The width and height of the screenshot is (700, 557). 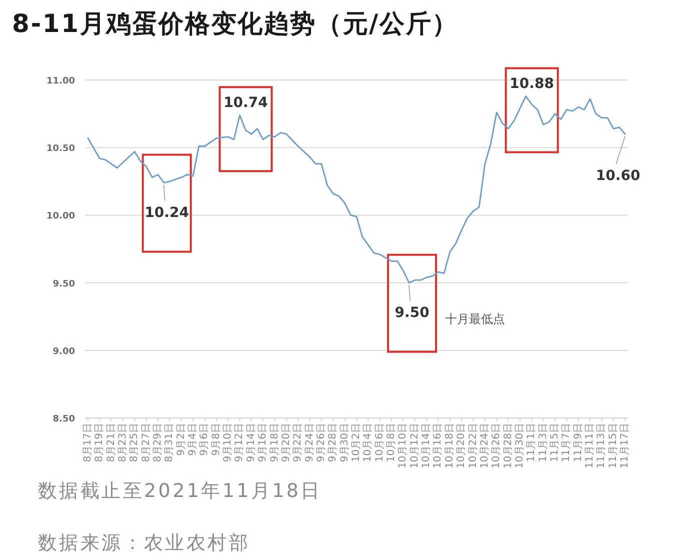 What do you see at coordinates (181, 439) in the screenshot?
I see `x-tick-label: 9月2日` at bounding box center [181, 439].